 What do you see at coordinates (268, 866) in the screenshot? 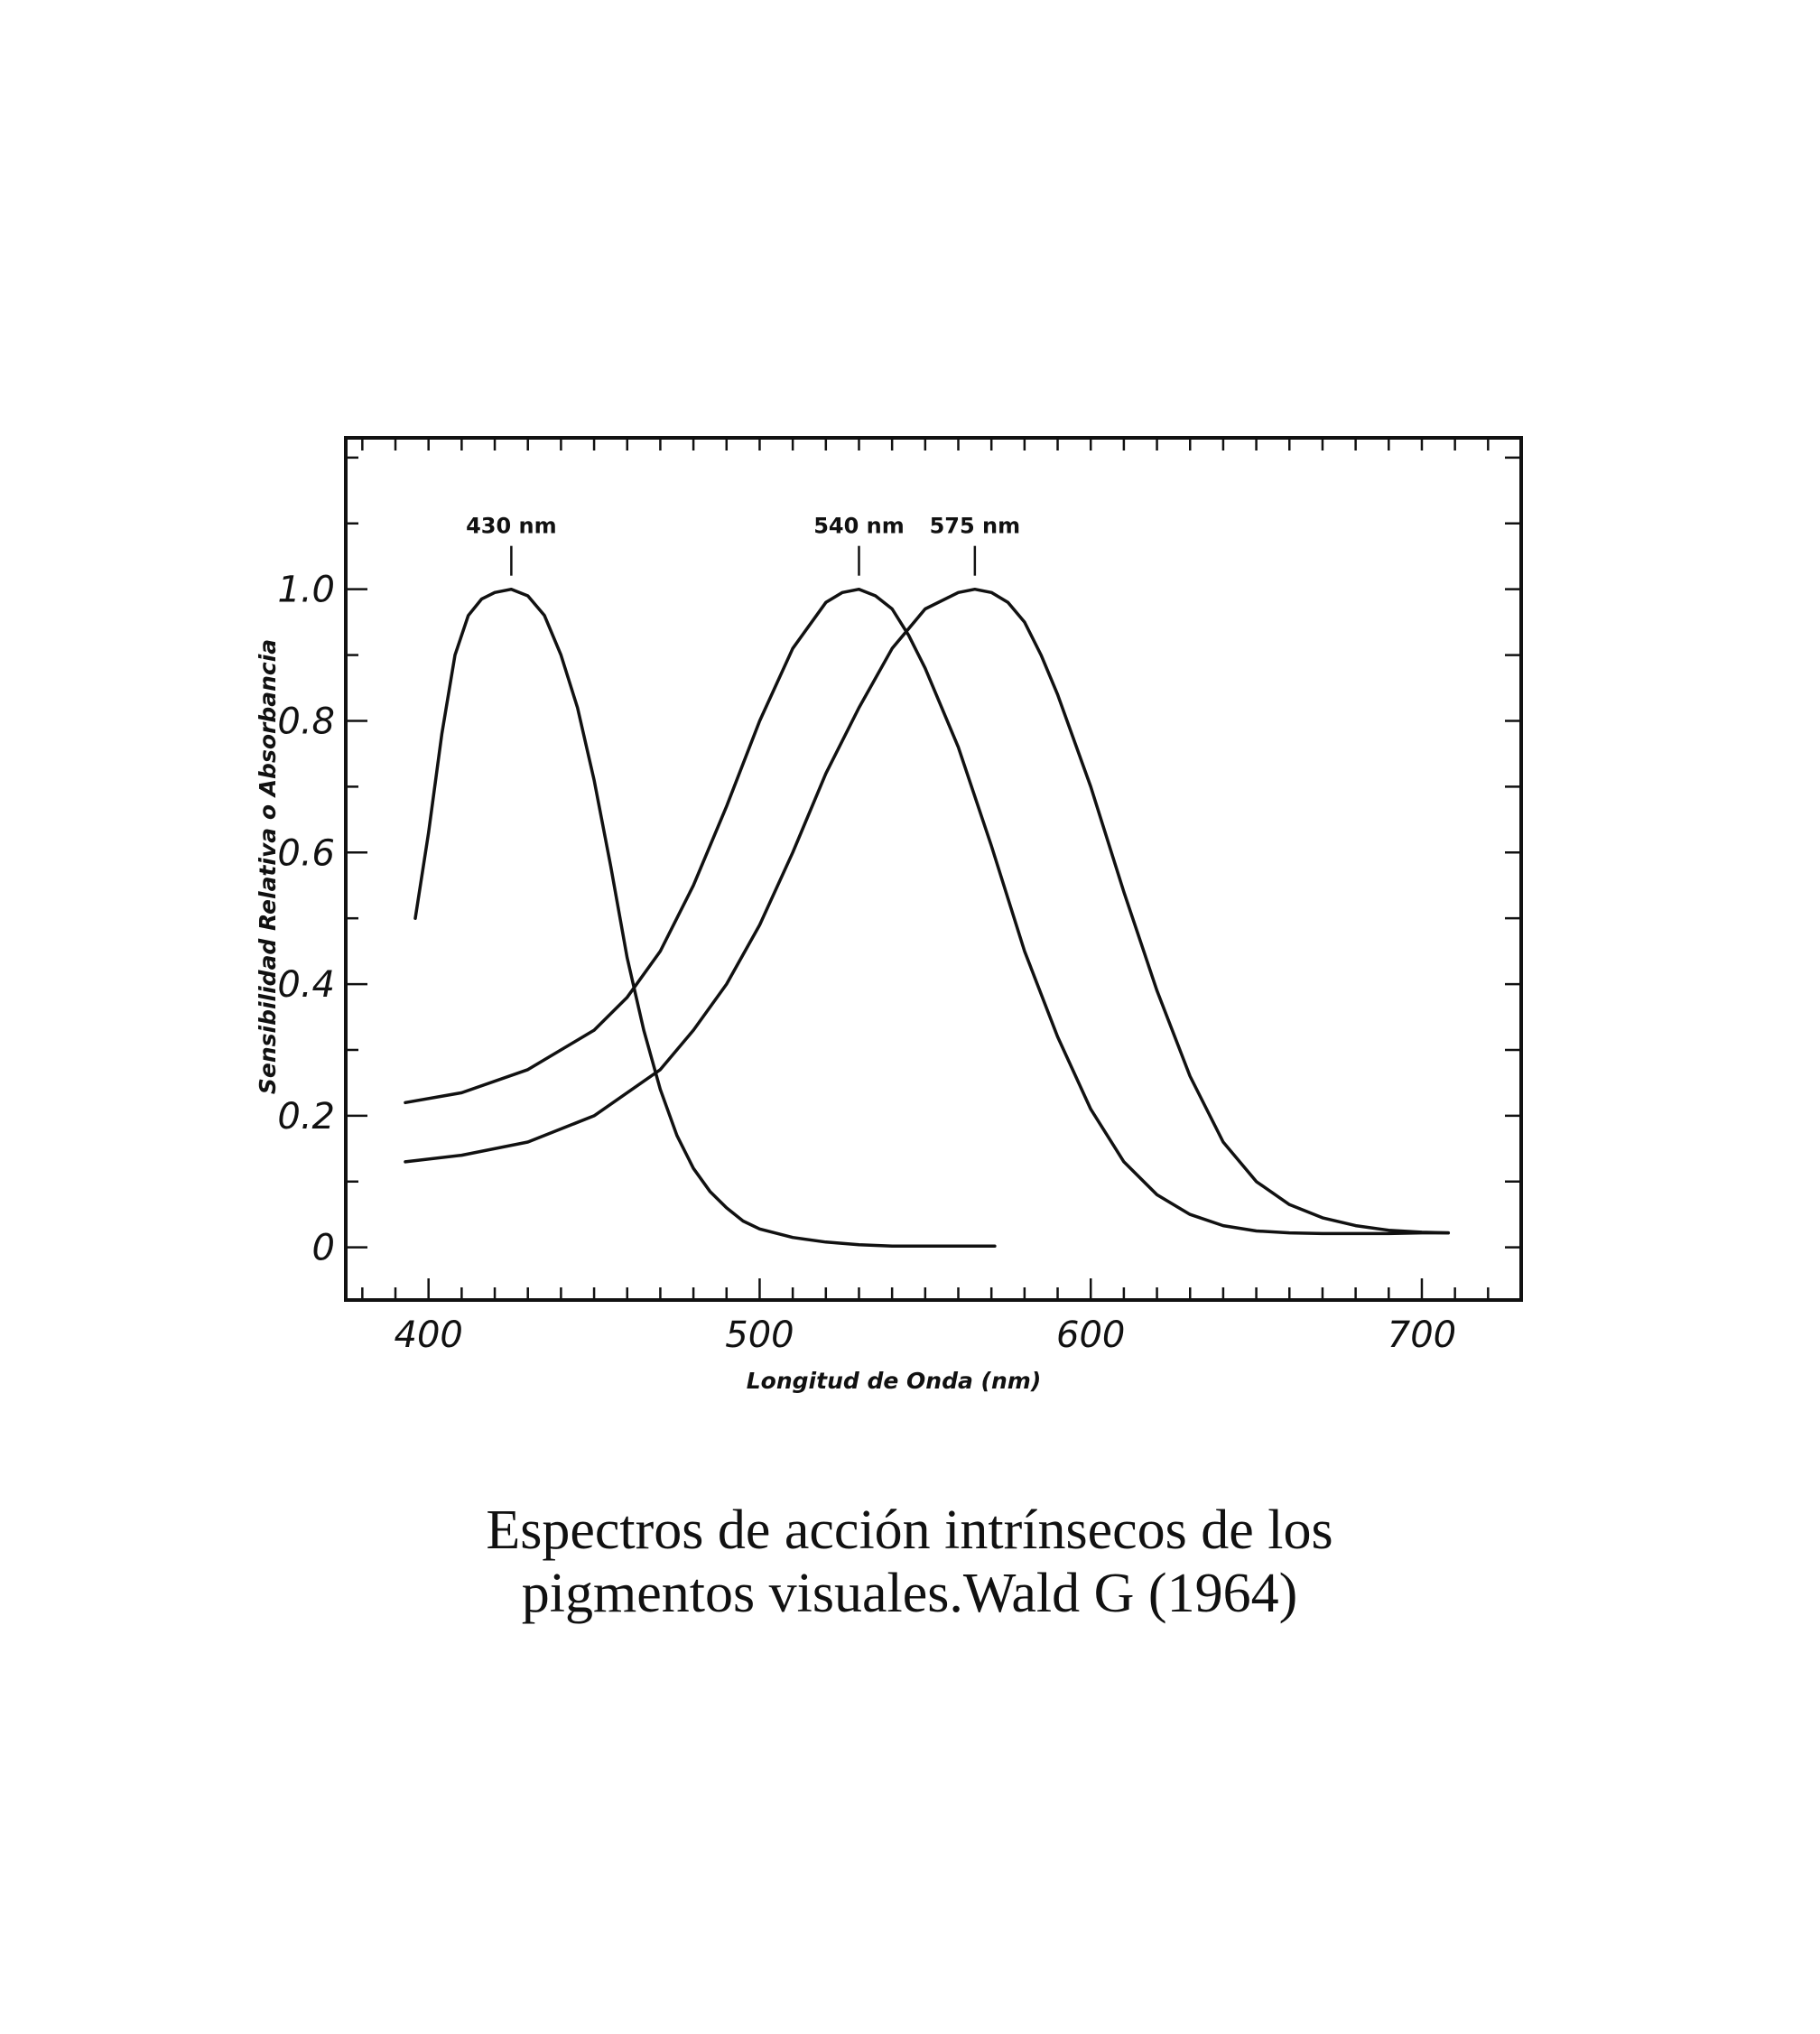
I see `y-axis-title: Sensibilidad Relativa o Absorbancia` at bounding box center [268, 866].